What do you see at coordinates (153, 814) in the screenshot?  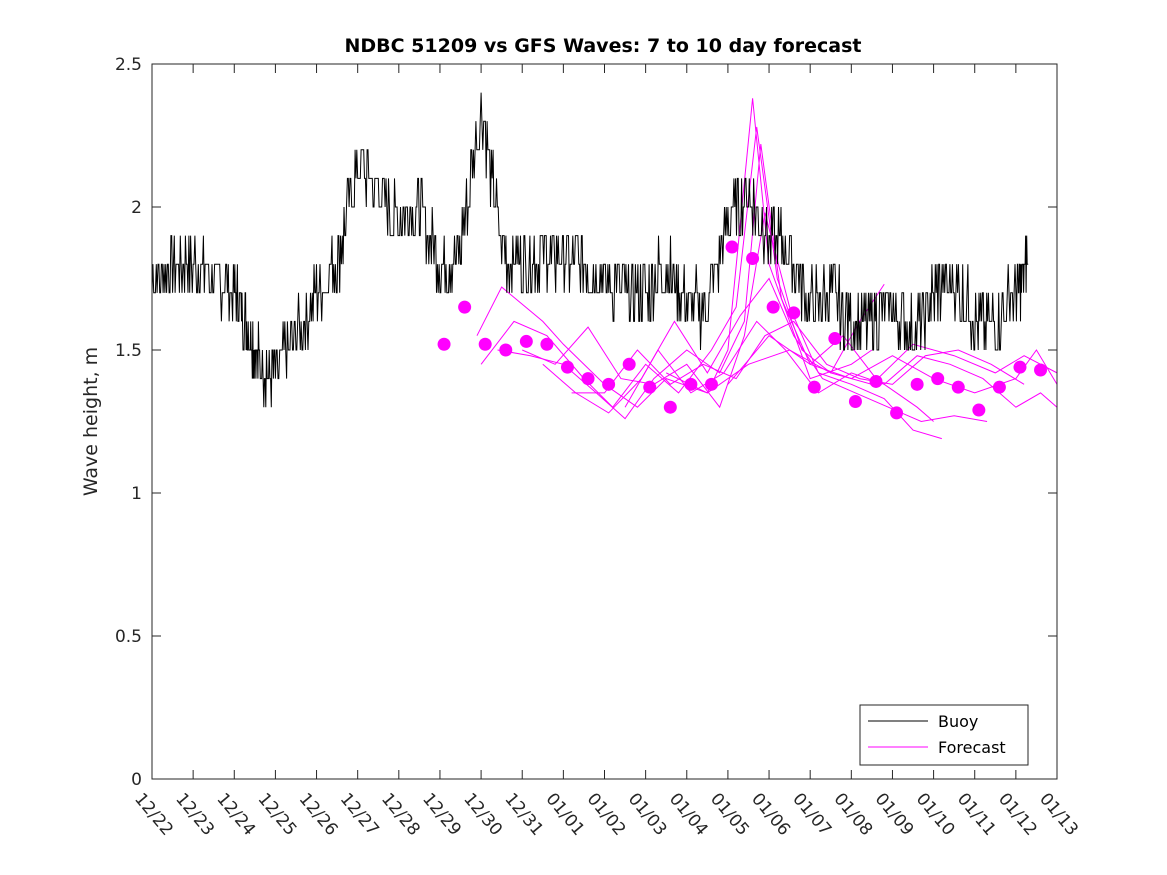 I see `x-tick-label: 12/22` at bounding box center [153, 814].